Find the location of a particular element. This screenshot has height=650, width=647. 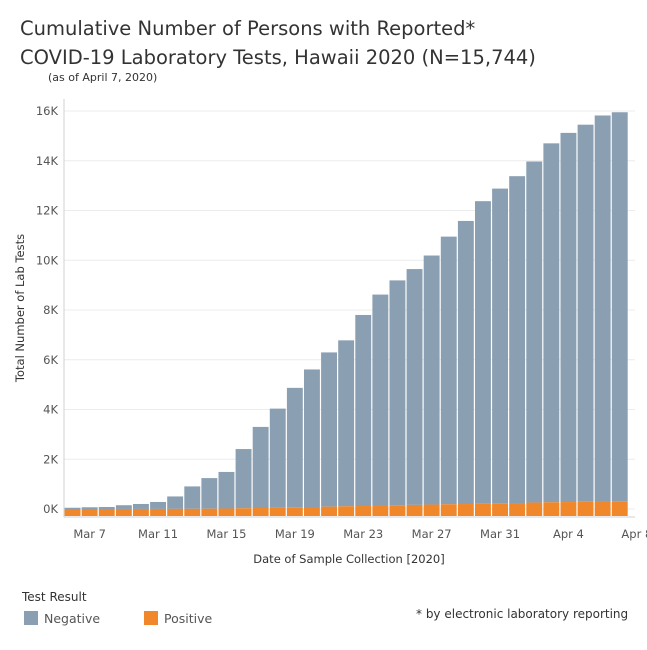

y-tick-label: 2K is located at coordinates (50, 459).